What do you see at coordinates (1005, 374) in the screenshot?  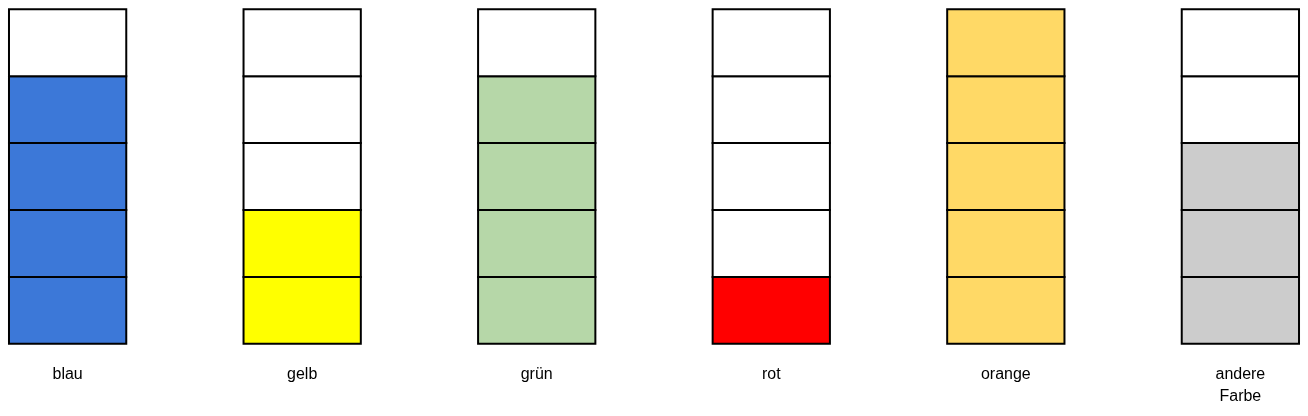 I see `x-tick-label: orange` at bounding box center [1005, 374].